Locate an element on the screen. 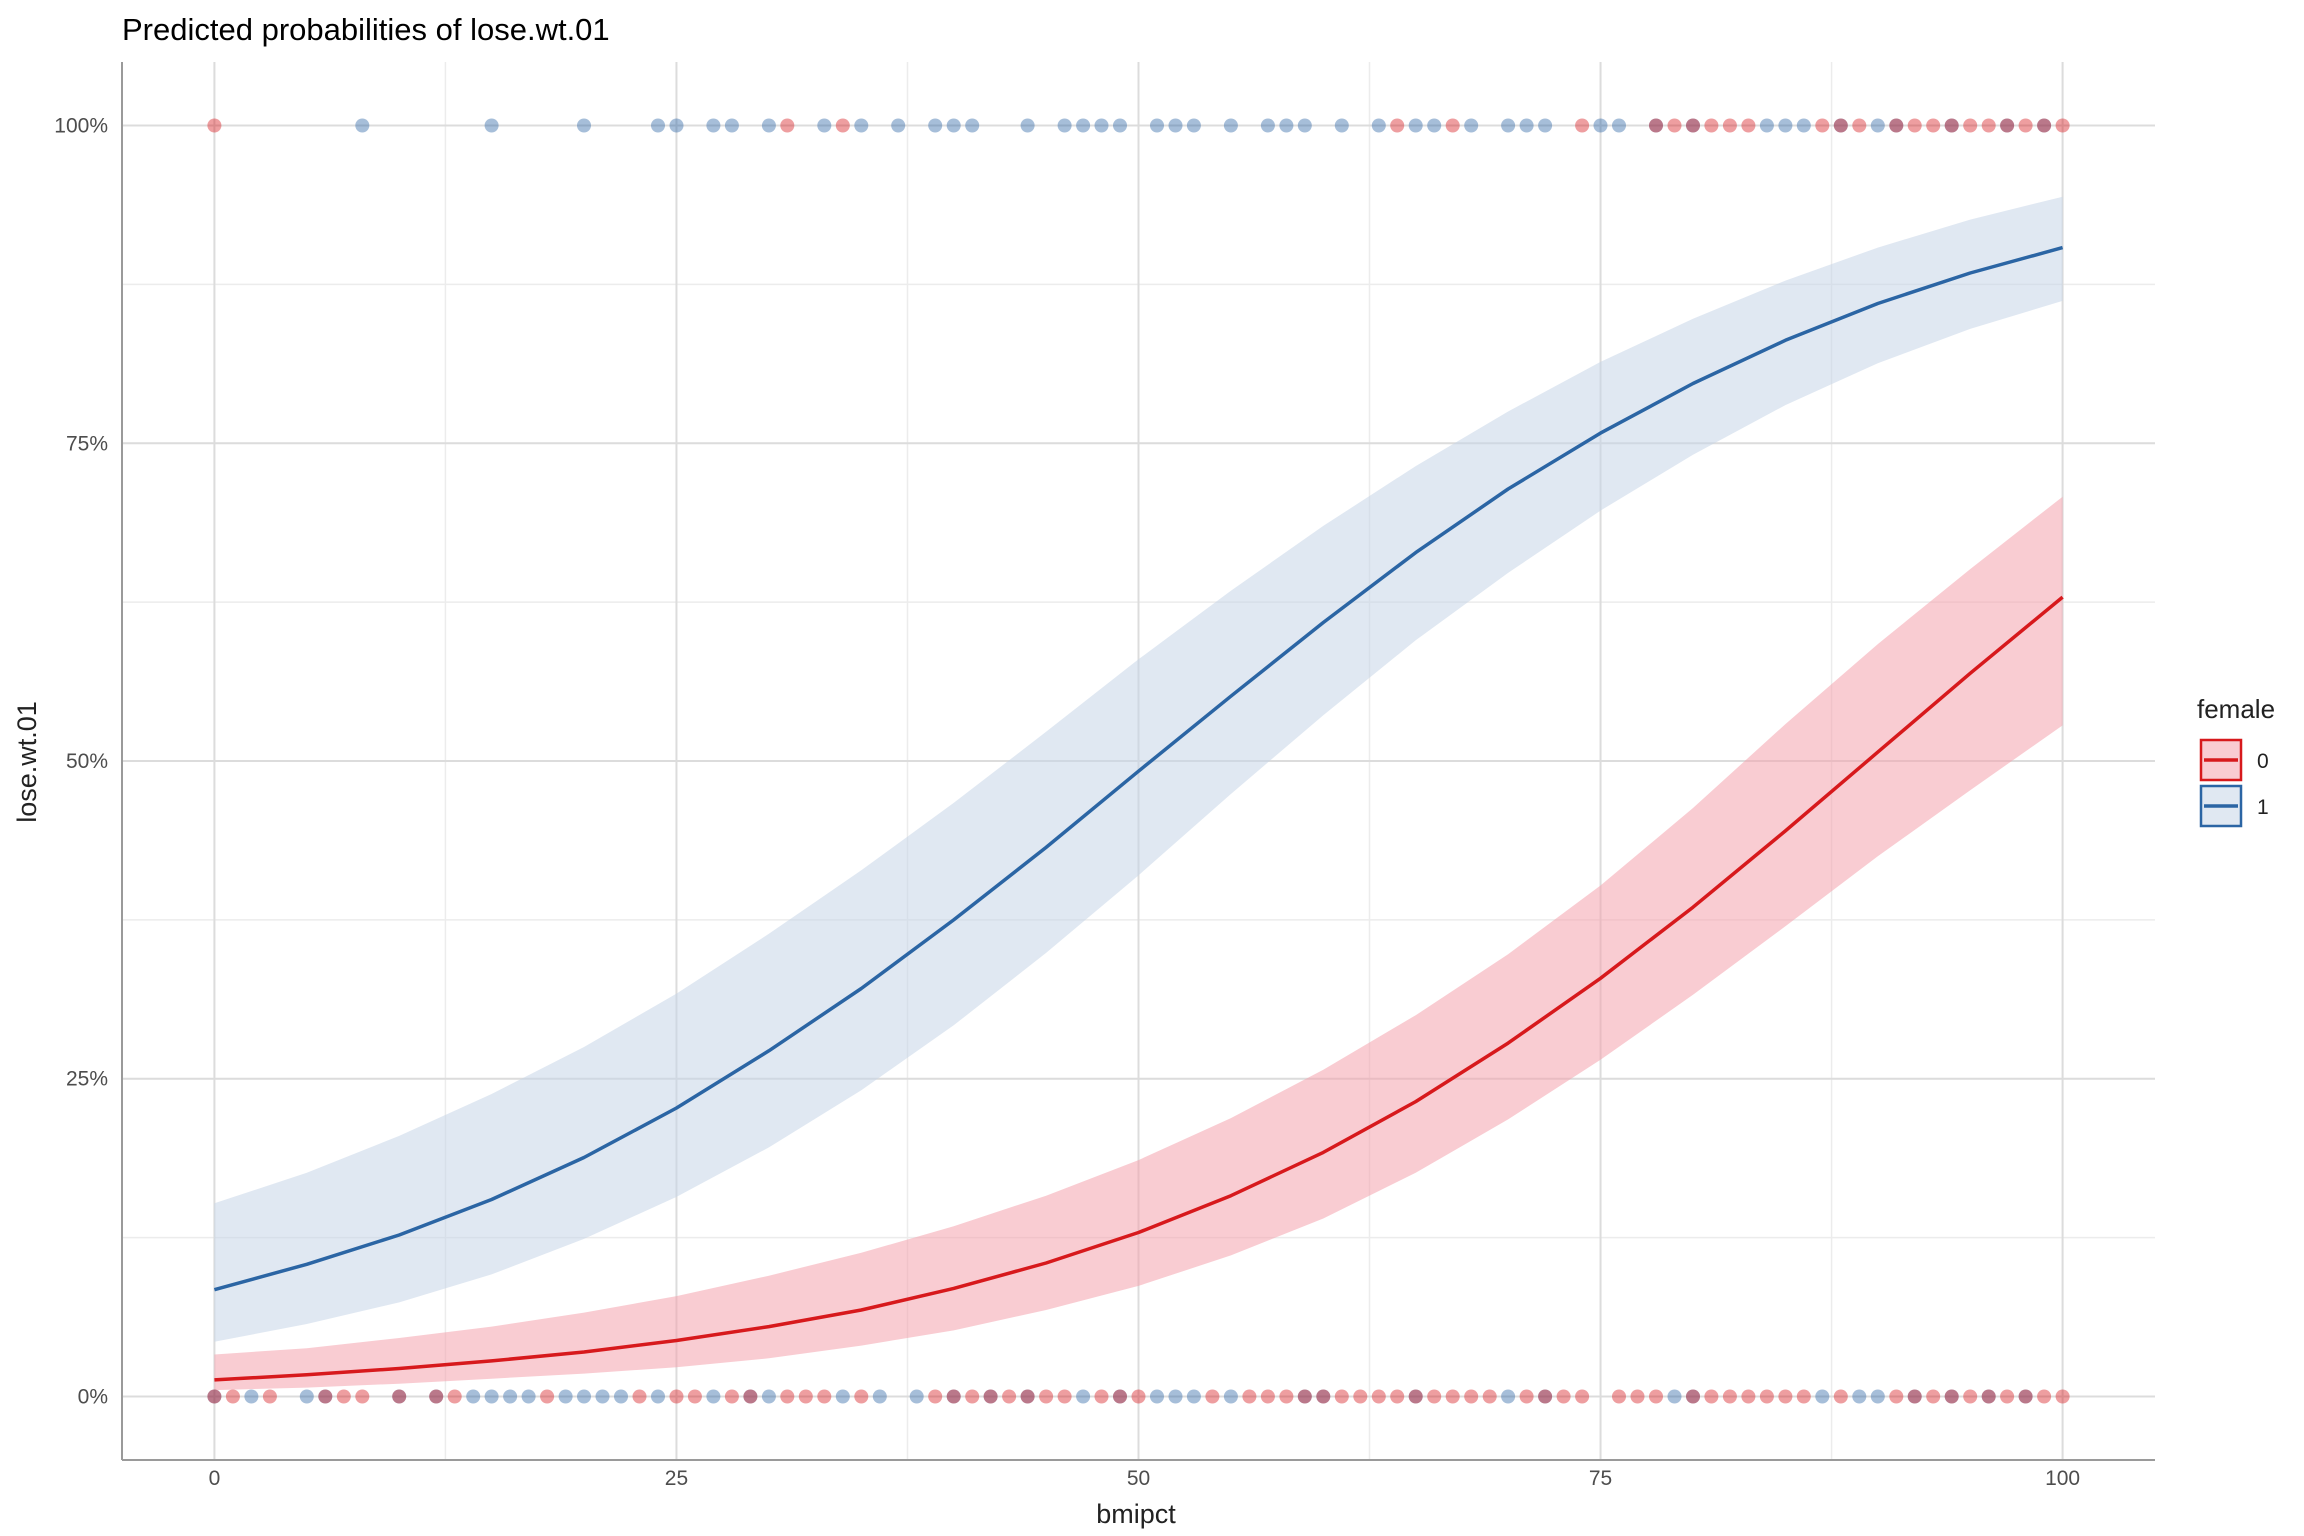 This screenshot has width=2304, height=1536. x-axis-title: bmipct is located at coordinates (1136, 1514).